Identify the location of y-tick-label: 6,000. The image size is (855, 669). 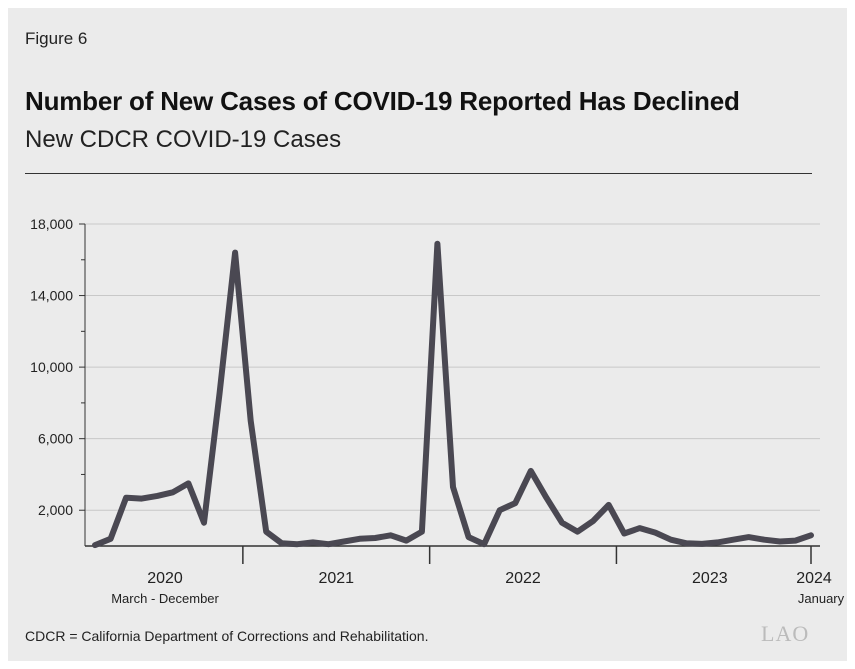
(55, 439).